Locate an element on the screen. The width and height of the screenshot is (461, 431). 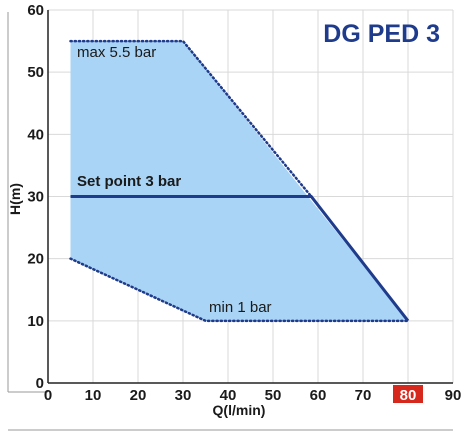
y-tick-labels: 0 10 20 30 40 50 60 is located at coordinates (35, 197).